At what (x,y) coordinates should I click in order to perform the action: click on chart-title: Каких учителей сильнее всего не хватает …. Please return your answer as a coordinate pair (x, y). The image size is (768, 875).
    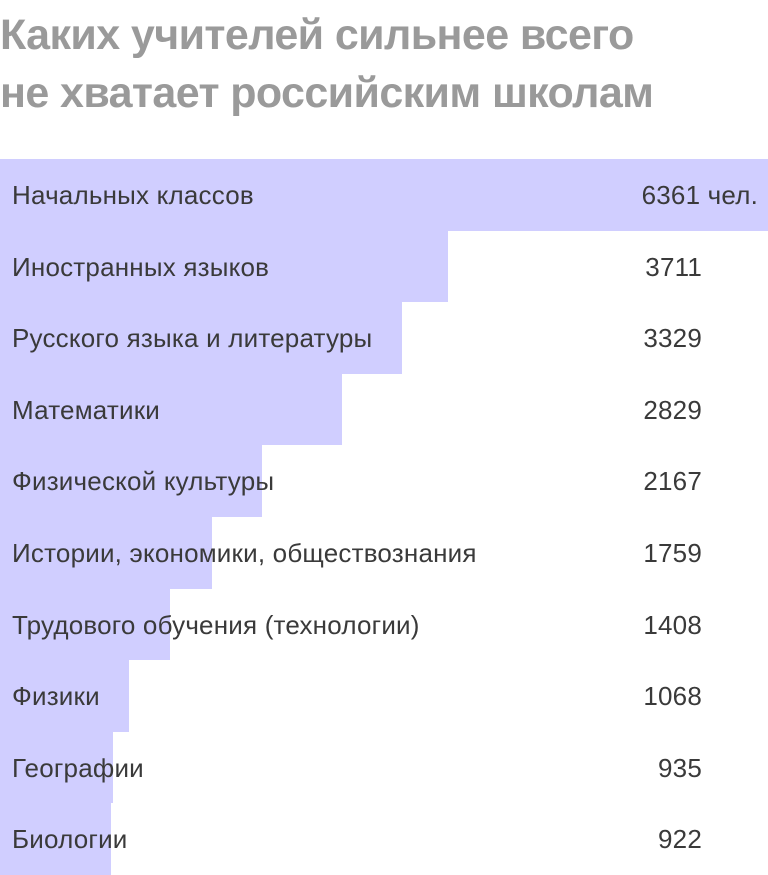
    Looking at the image, I should click on (384, 64).